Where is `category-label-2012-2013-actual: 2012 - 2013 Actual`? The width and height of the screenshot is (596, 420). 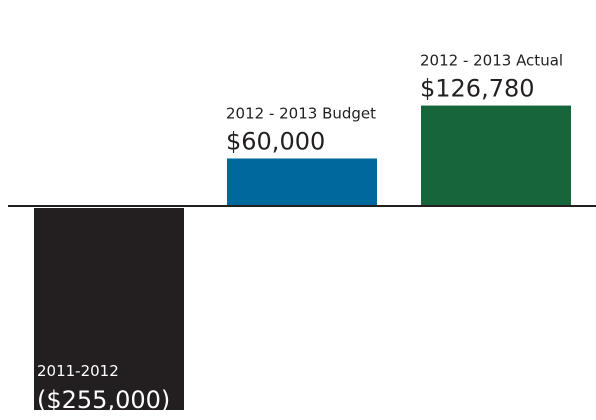
category-label-2012-2013-actual: 2012 - 2013 Actual is located at coordinates (491, 61).